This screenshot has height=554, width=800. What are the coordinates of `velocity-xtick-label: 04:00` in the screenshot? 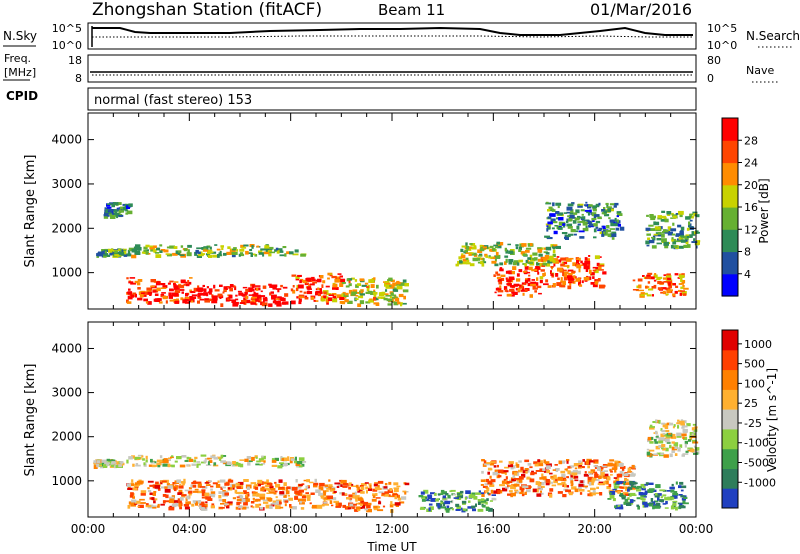 It's located at (189, 529).